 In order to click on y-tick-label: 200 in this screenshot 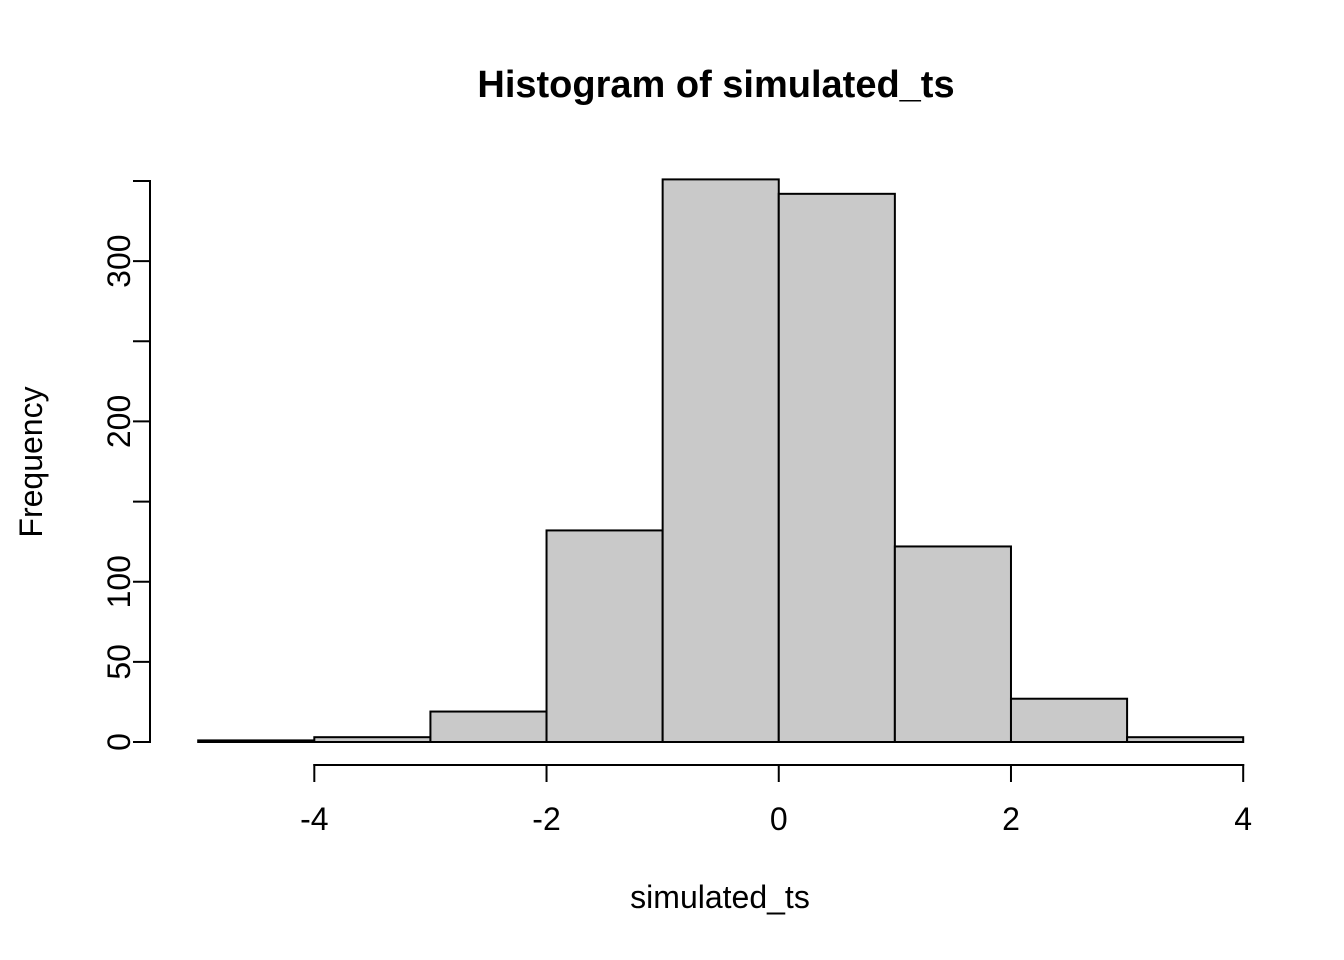, I will do `click(119, 421)`.